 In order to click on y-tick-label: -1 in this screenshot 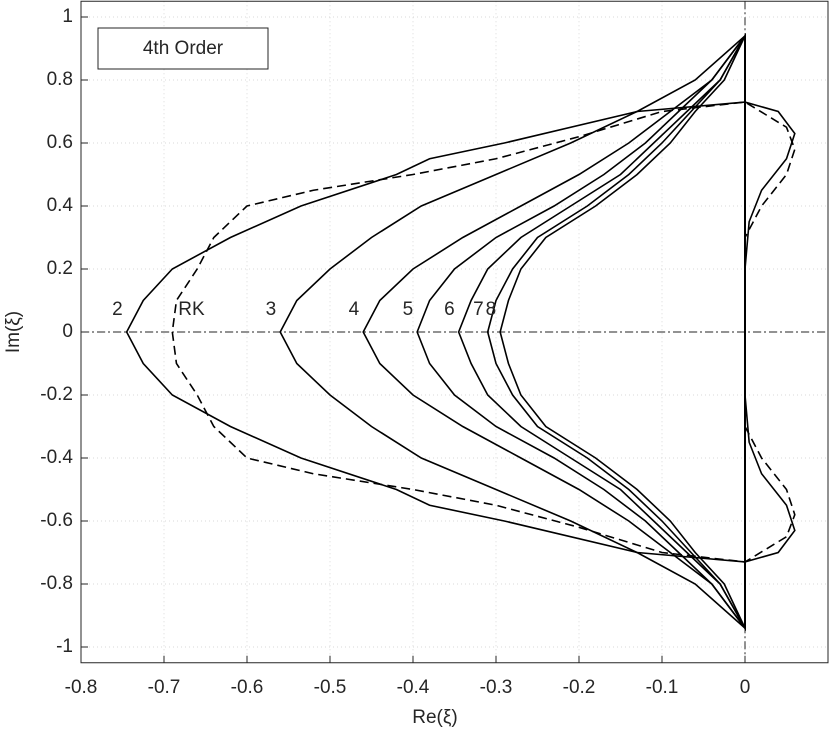, I will do `click(64, 646)`.